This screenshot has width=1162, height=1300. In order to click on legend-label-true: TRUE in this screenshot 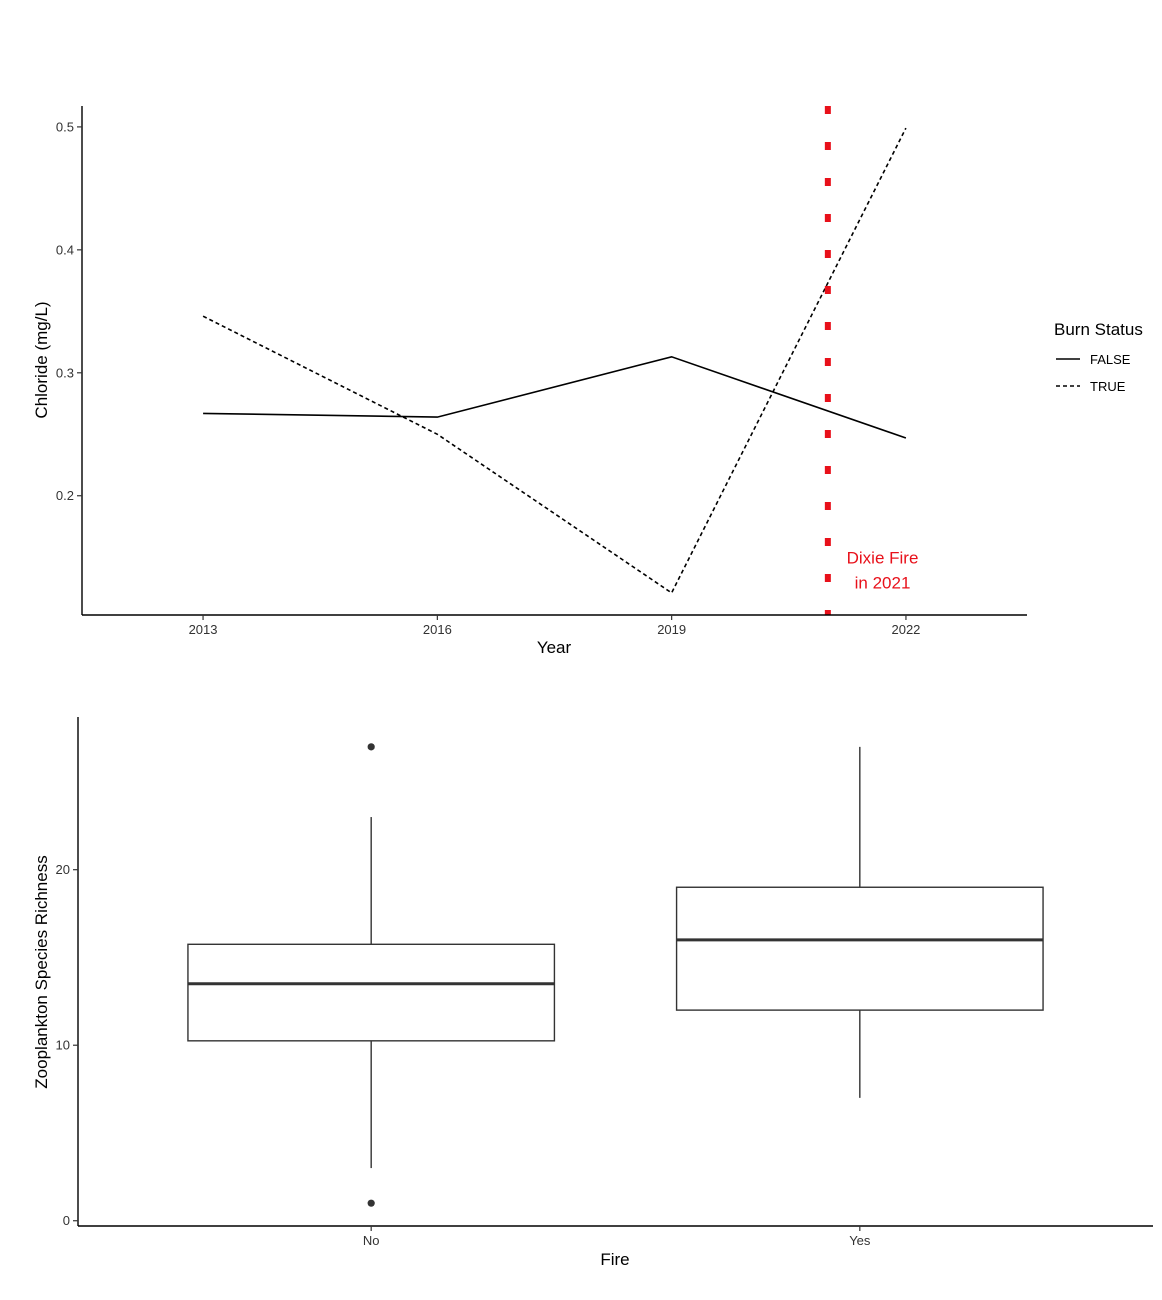, I will do `click(1108, 386)`.